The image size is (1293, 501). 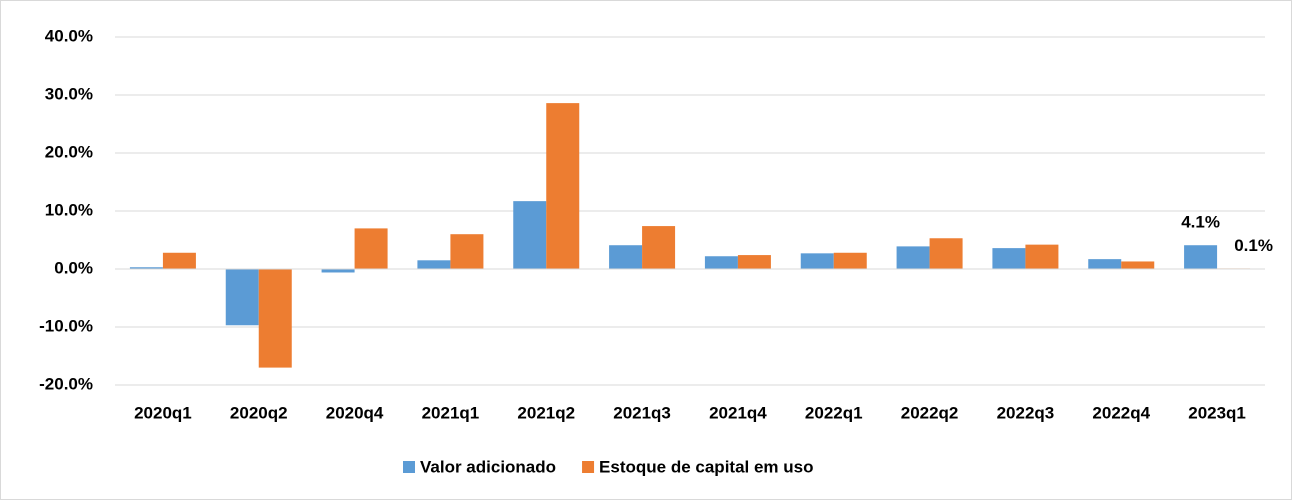 What do you see at coordinates (1026, 412) in the screenshot?
I see `x-tick-label: 2022q3` at bounding box center [1026, 412].